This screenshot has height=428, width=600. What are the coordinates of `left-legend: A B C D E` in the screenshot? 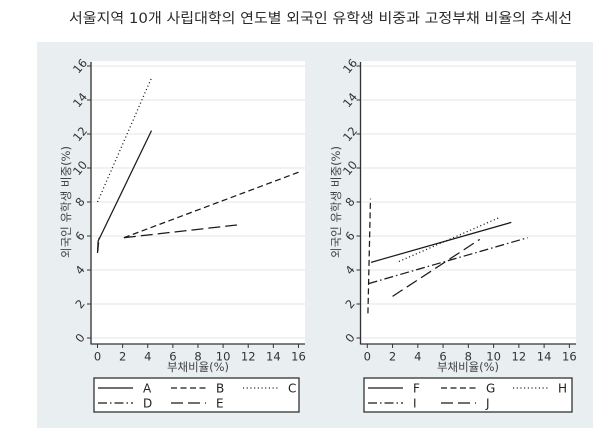 It's located at (196, 395).